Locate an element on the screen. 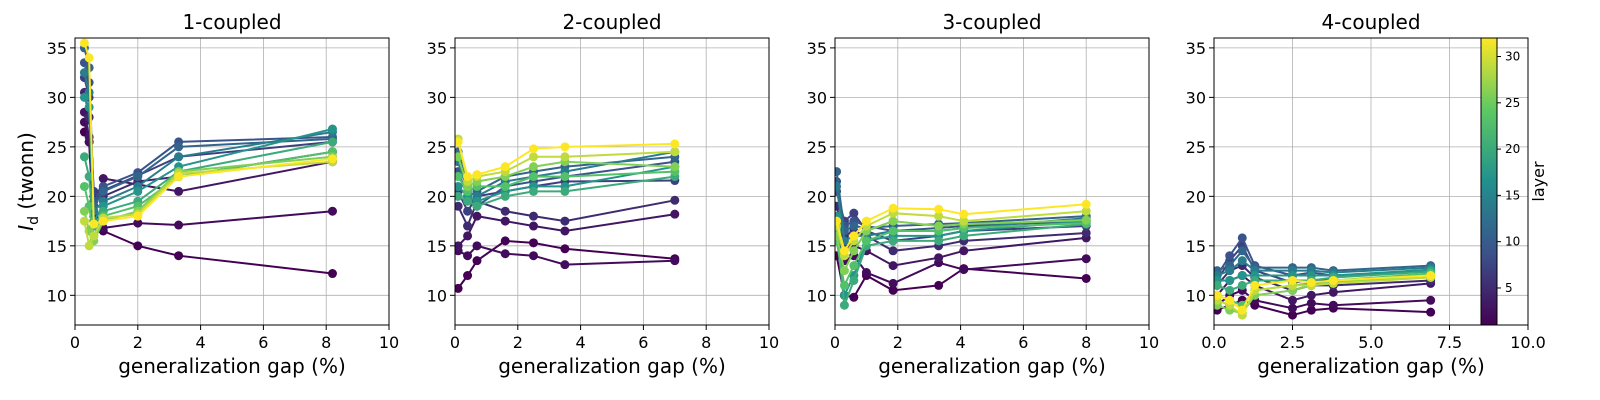  subplot-title: 4-coupled is located at coordinates (1370, 22).